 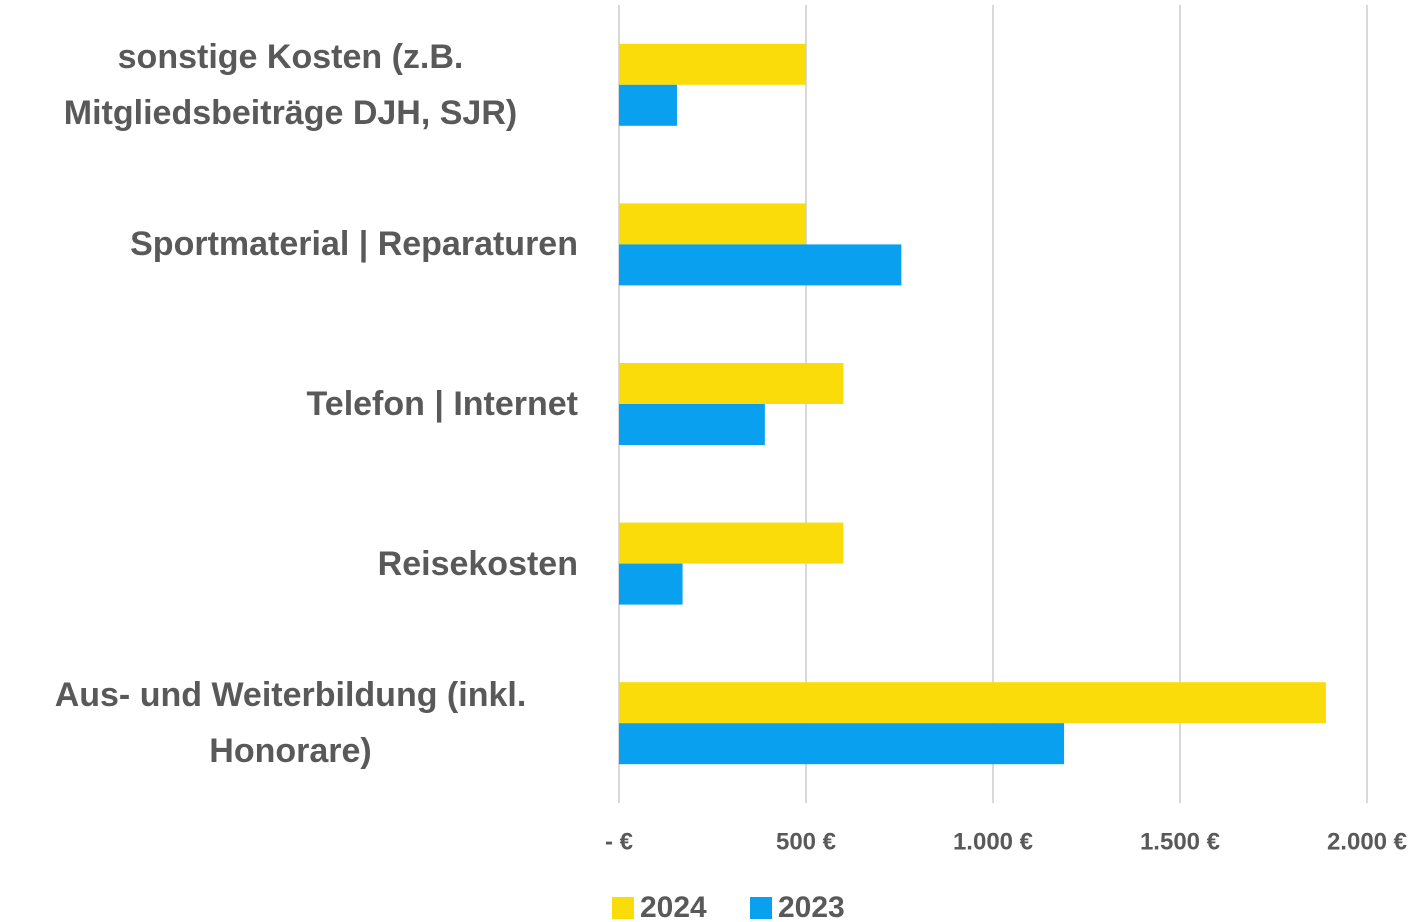 I want to click on category-text: Sportmaterial | Reparaturen, so click(x=354, y=244).